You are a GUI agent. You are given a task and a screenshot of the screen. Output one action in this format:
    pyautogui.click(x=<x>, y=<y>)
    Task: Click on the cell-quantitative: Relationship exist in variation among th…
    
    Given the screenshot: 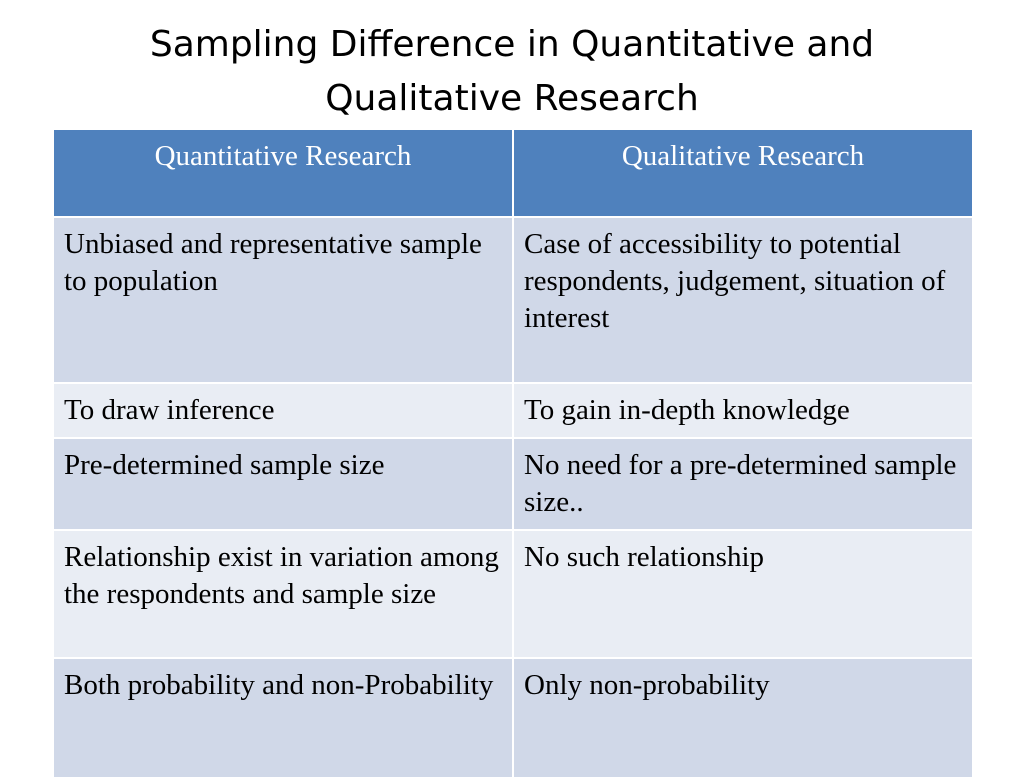 What is the action you would take?
    pyautogui.click(x=283, y=594)
    